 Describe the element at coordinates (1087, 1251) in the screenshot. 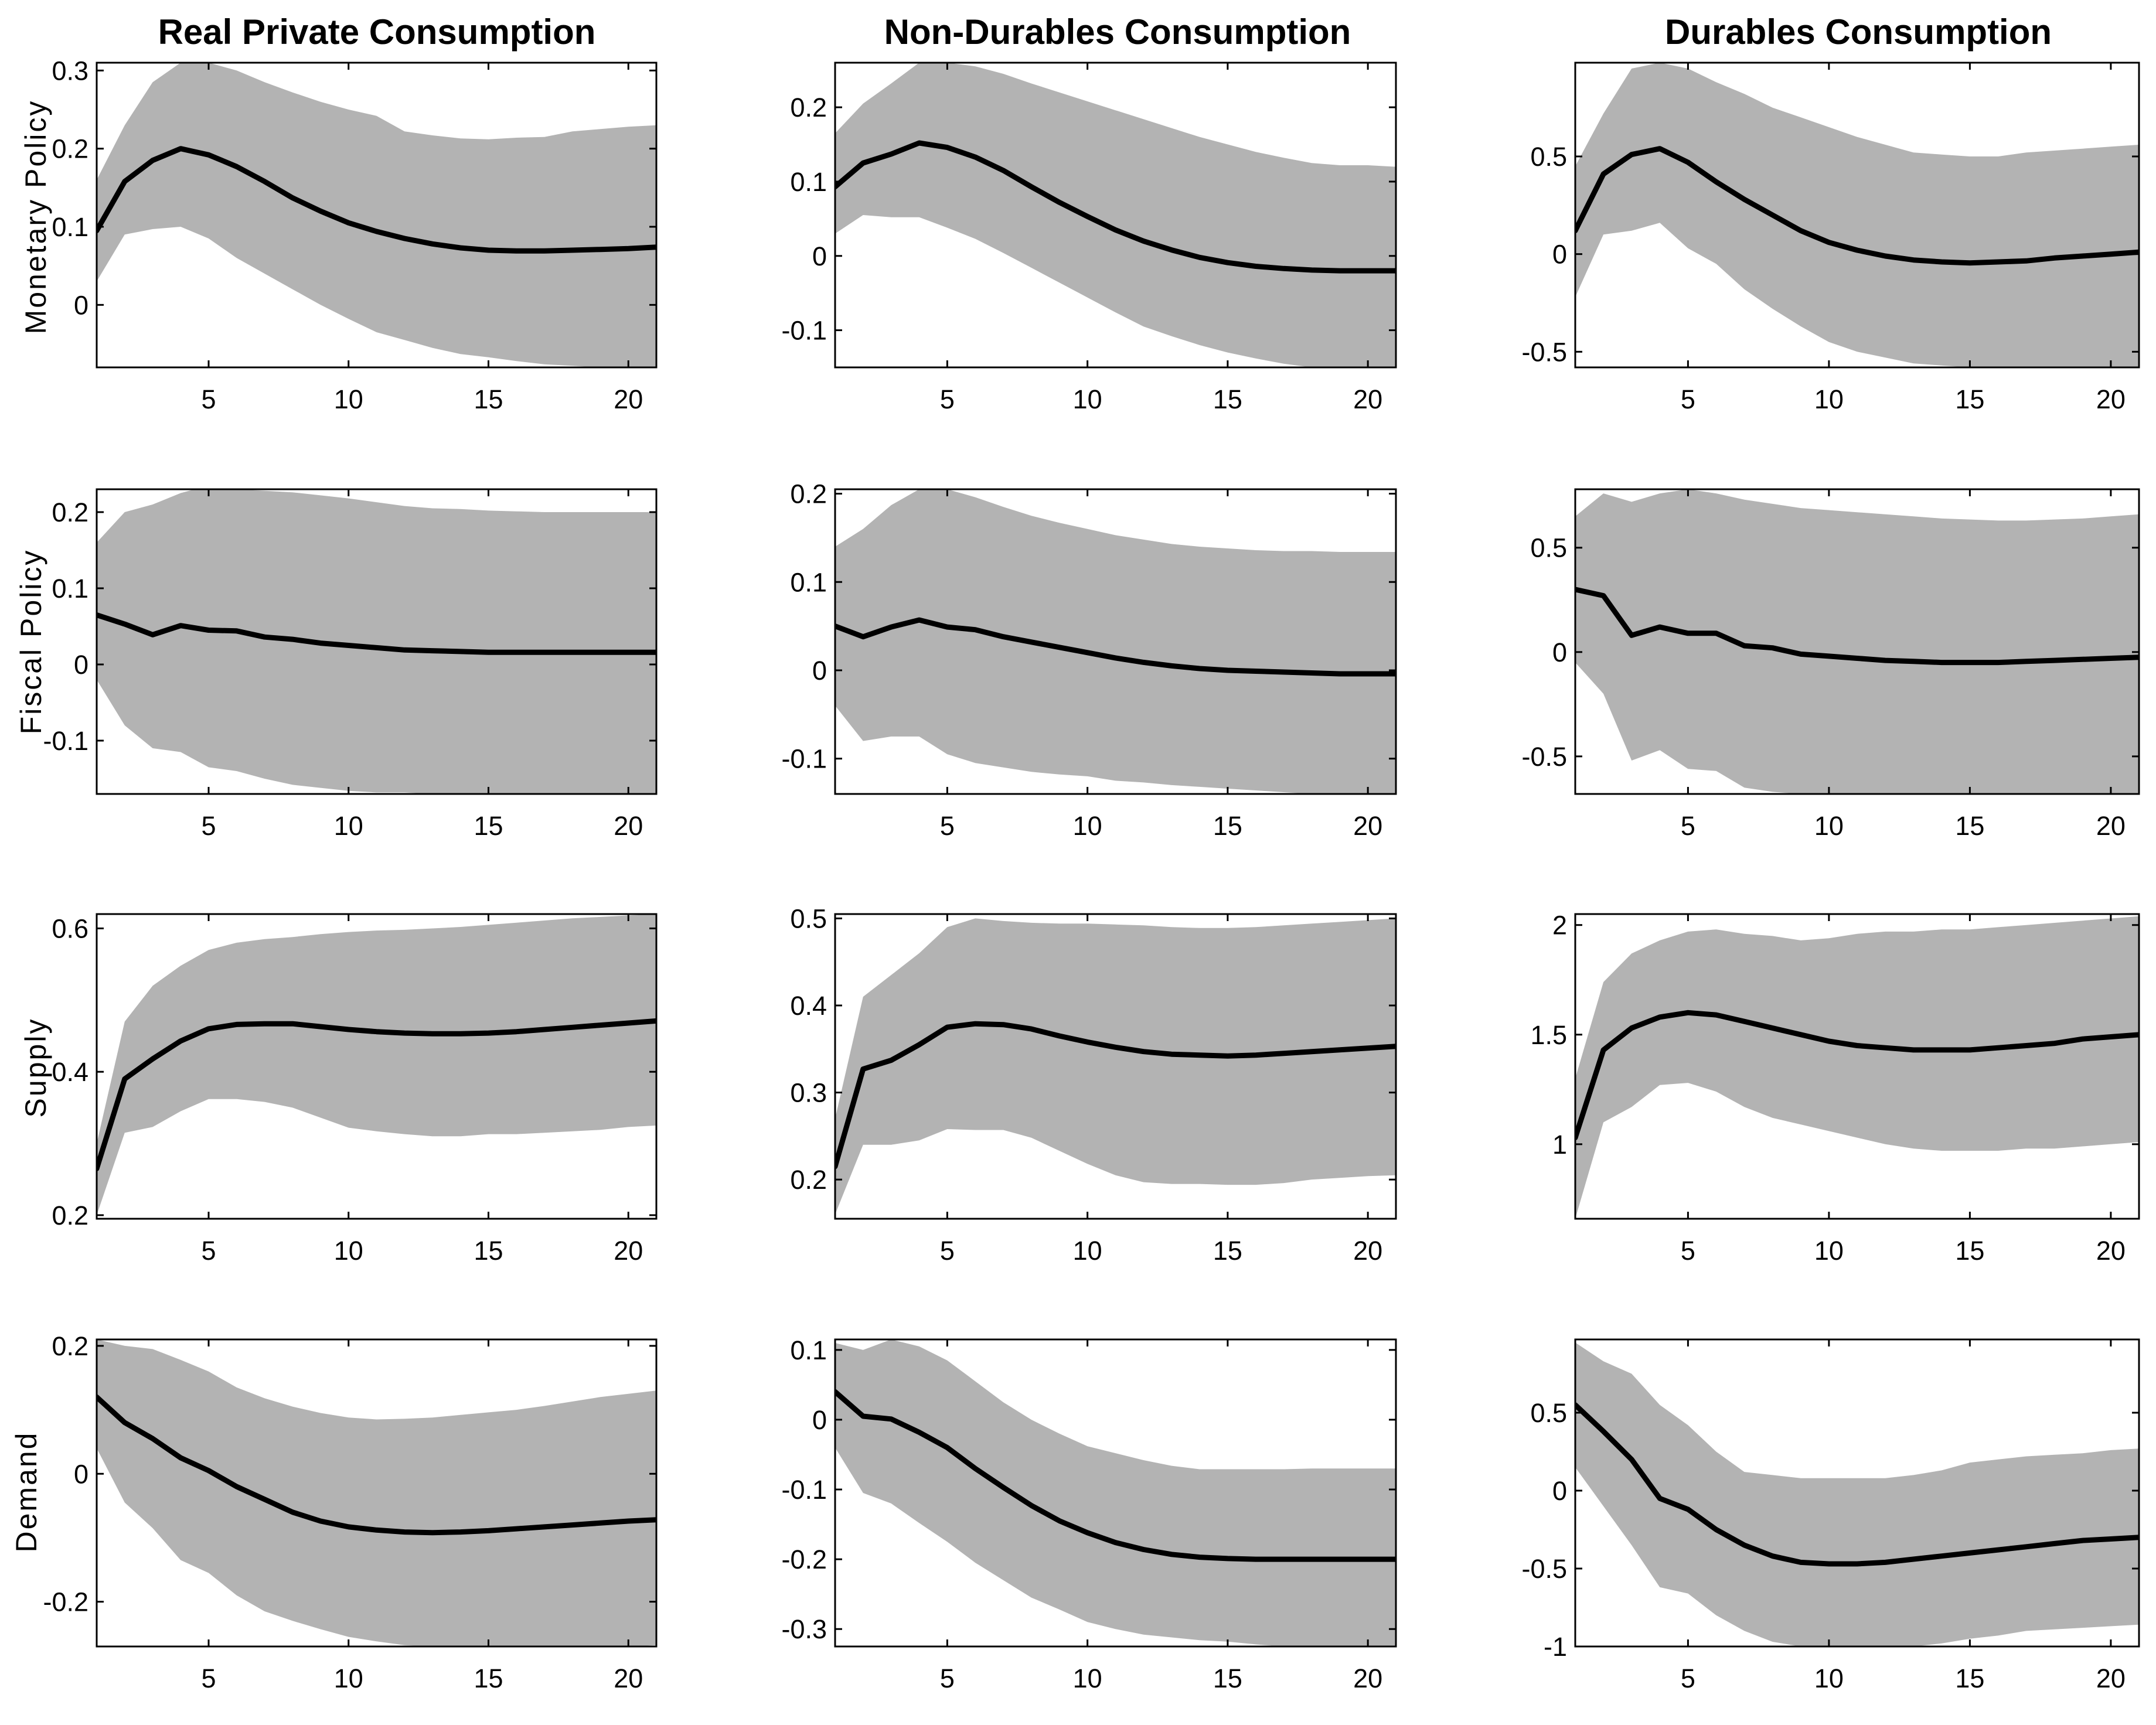

I see `panel-supply-non-durables-consumption-xtick-label-10: 10` at that location.